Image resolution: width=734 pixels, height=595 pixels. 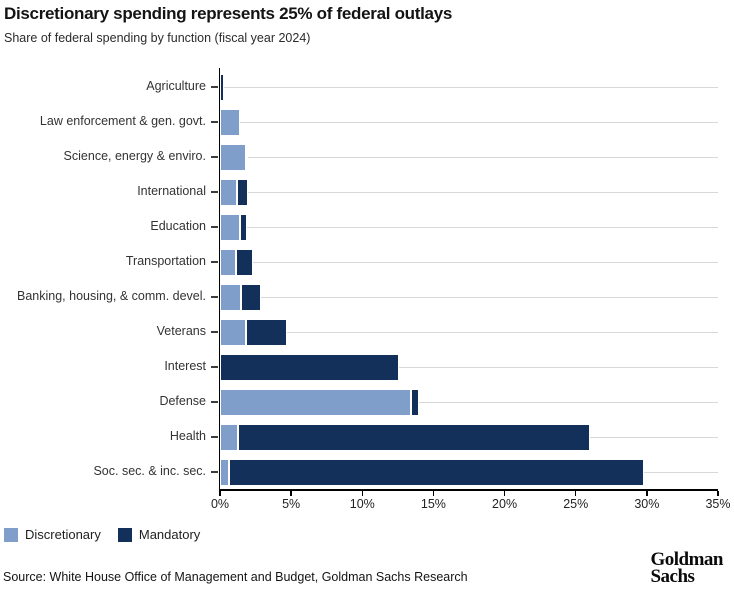 I want to click on legend-item-discretionary: Discretionary, so click(x=52, y=534).